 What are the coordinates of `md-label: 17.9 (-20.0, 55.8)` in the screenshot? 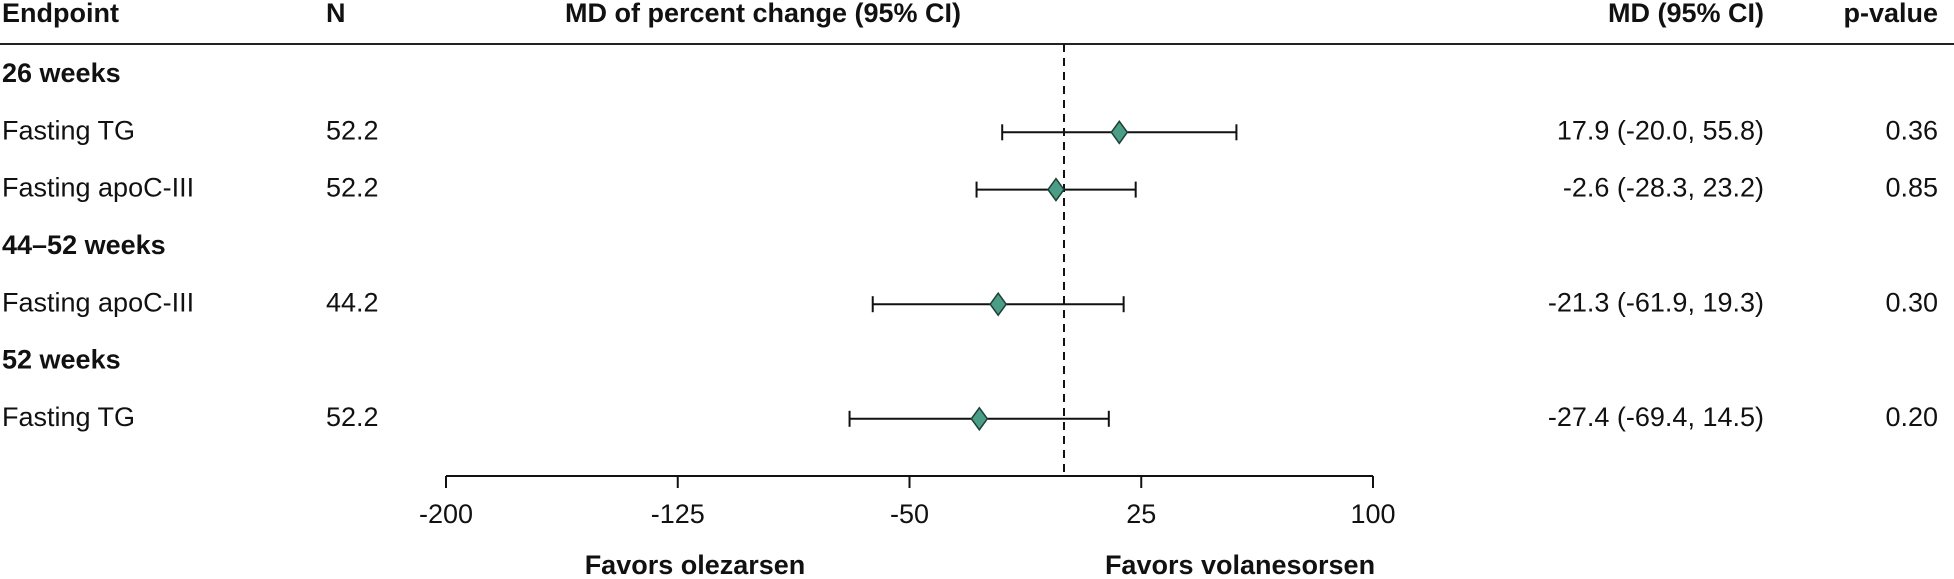 It's located at (1660, 130).